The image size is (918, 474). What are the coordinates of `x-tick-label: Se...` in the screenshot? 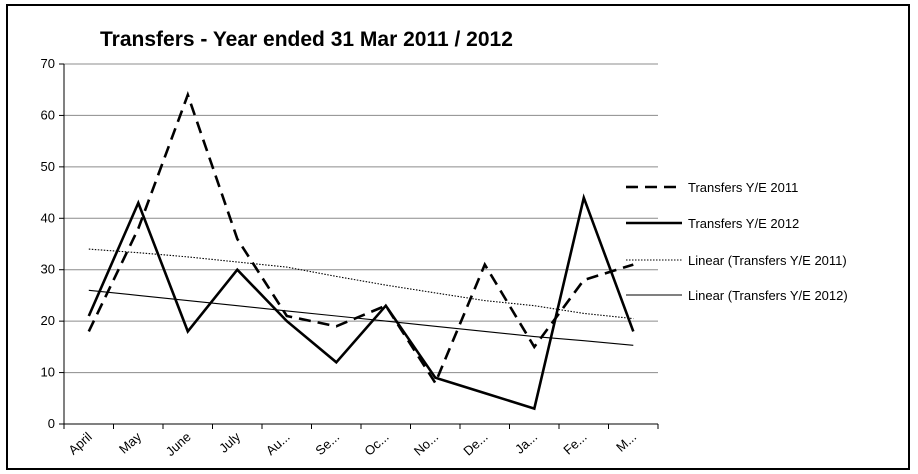 It's located at (327, 443).